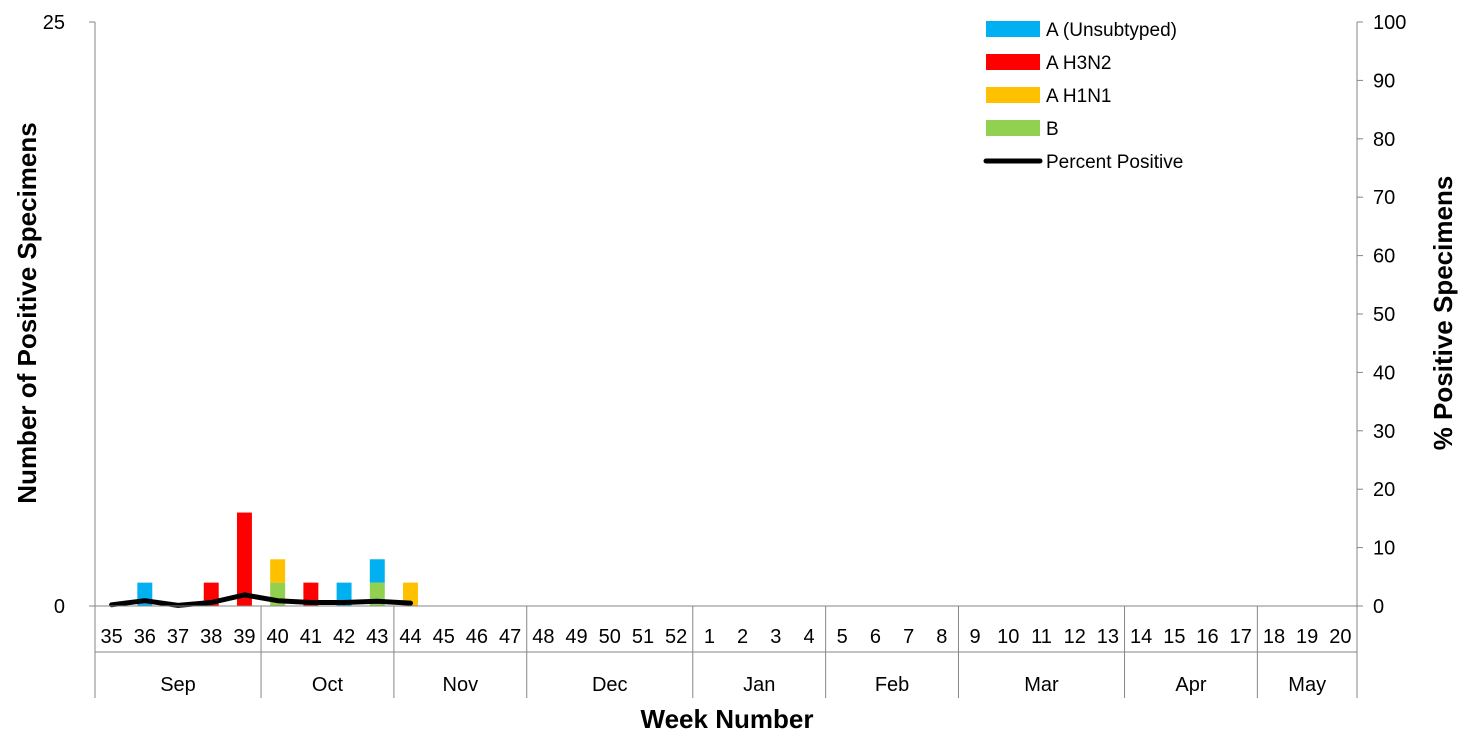 The image size is (1473, 736). I want to click on y-tick-label: 25, so click(54, 23).